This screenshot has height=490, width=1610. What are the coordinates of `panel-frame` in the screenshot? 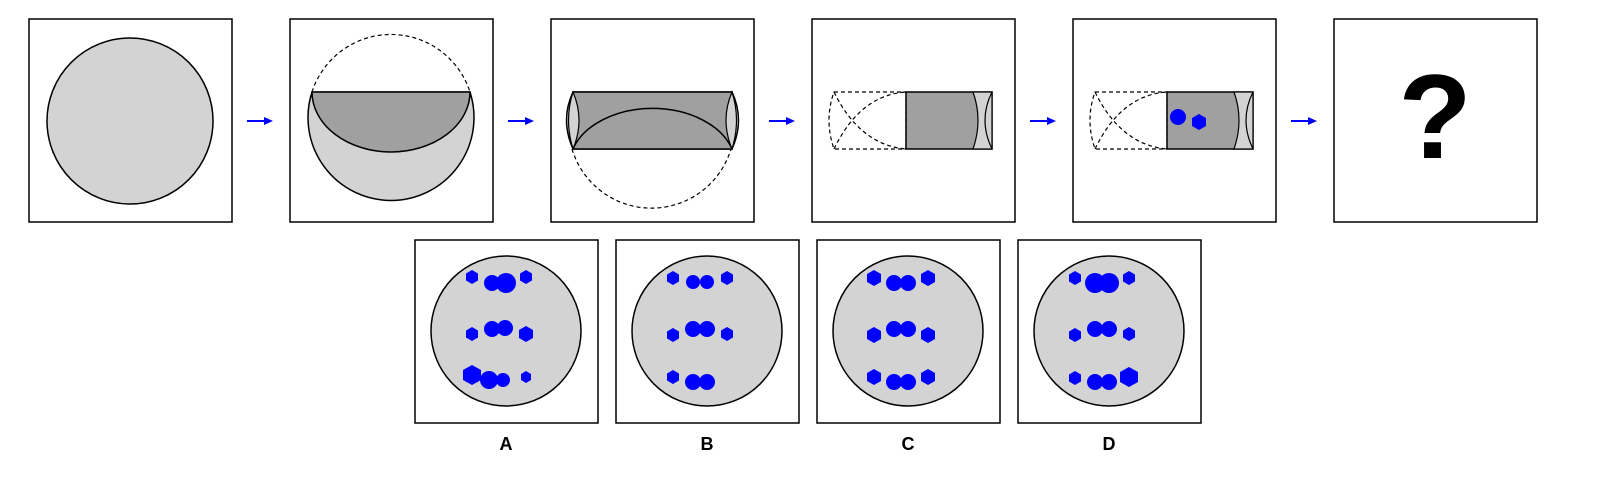 It's located at (1435, 120).